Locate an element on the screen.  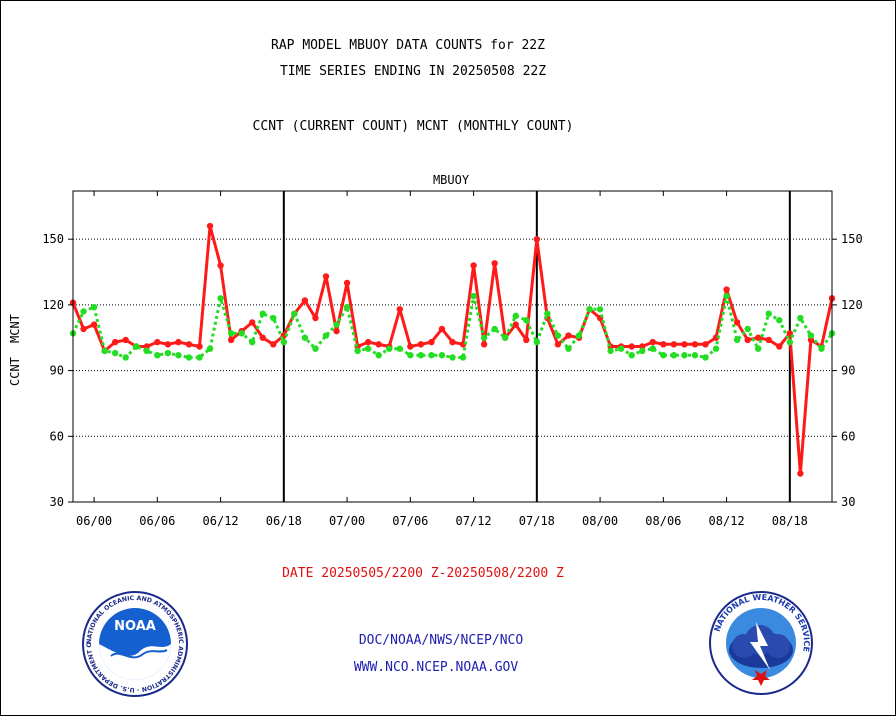
y-tick-label-right: 30 is located at coordinates (848, 502).